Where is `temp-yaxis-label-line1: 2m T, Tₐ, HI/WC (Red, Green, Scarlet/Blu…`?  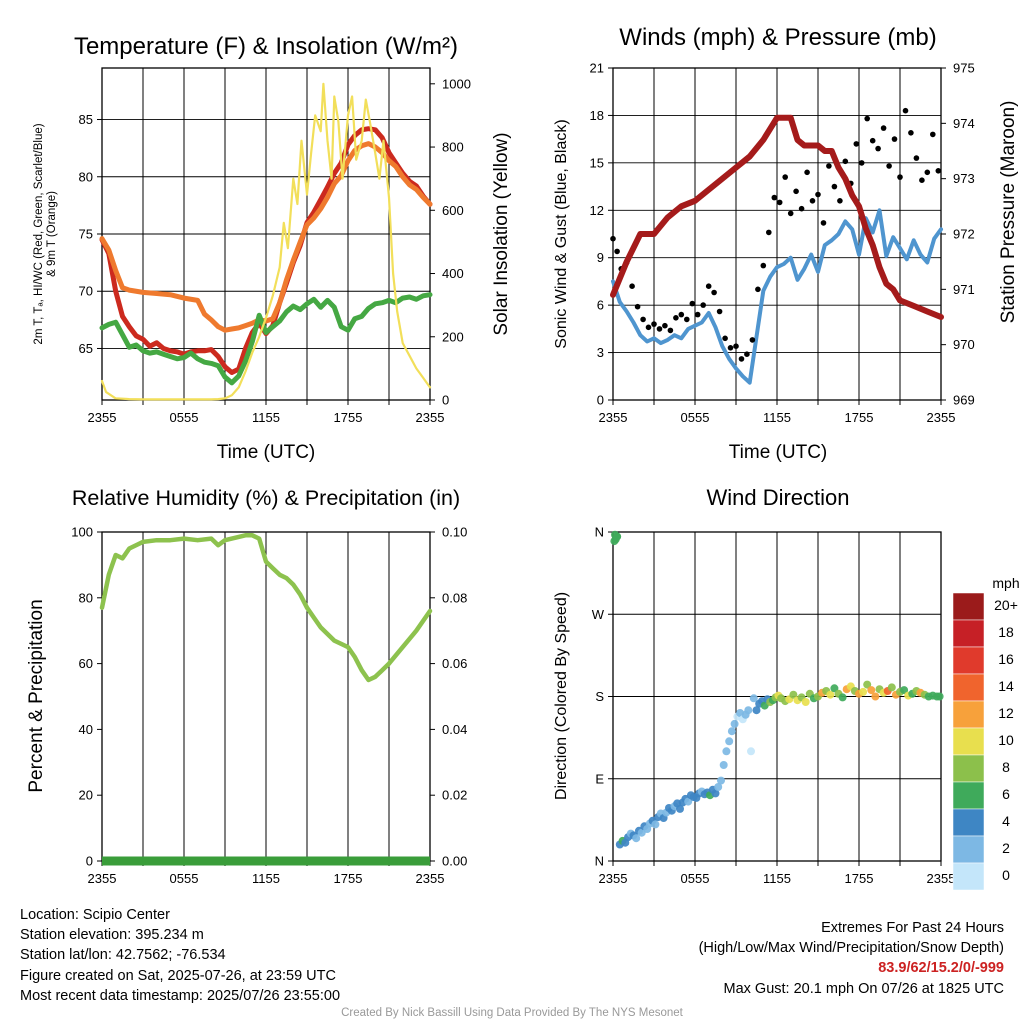 temp-yaxis-label-line1: 2m T, Tₐ, HI/WC (Red, Green, Scarlet/Blu… is located at coordinates (39, 233).